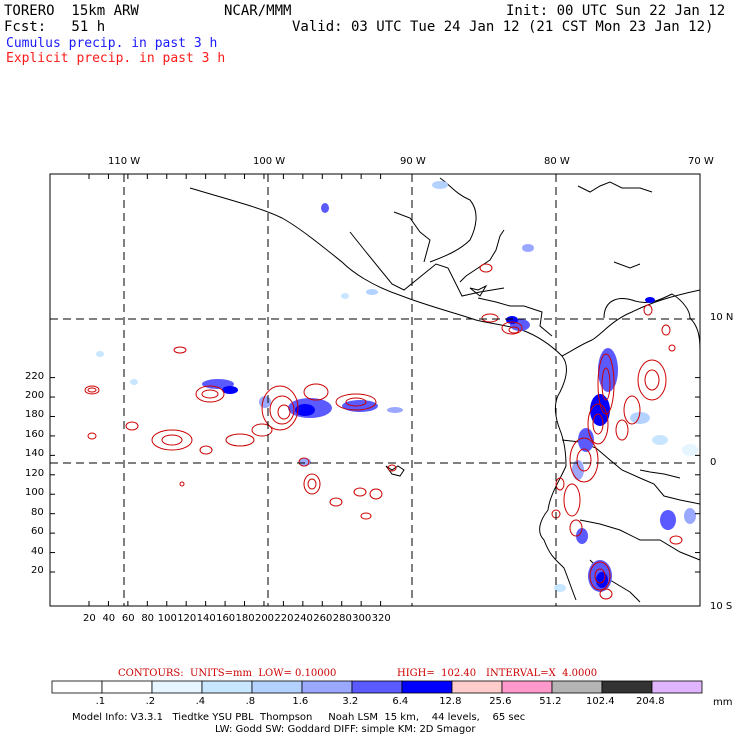 This screenshot has height=740, width=740. I want to click on colorbar-label: .4, so click(200, 701).